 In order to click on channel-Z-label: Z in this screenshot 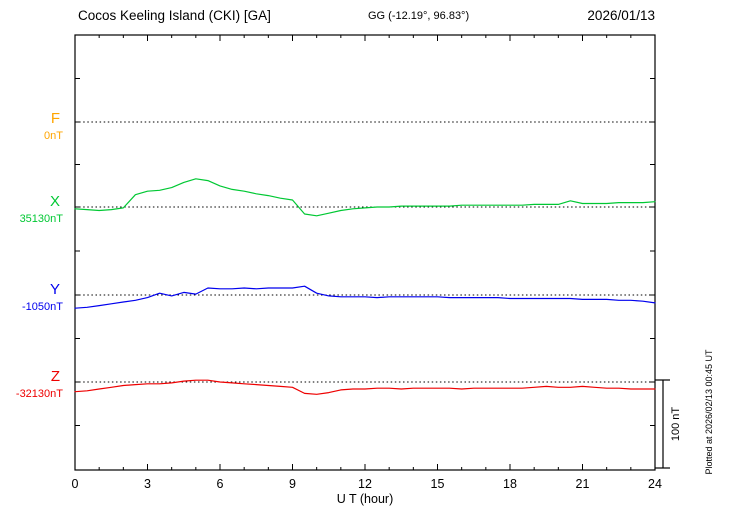, I will do `click(55, 376)`.